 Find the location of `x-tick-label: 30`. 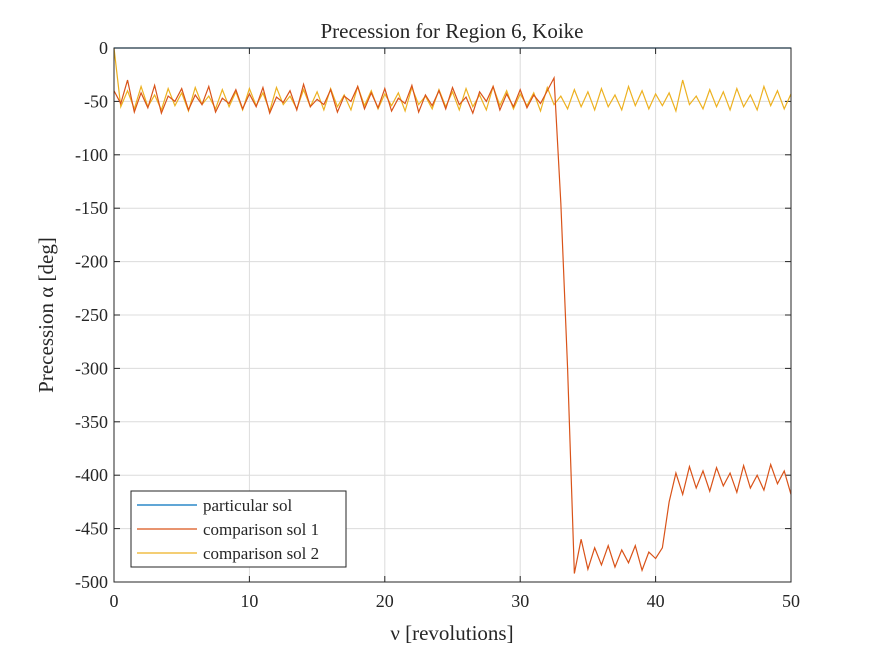

x-tick-label: 30 is located at coordinates (520, 601).